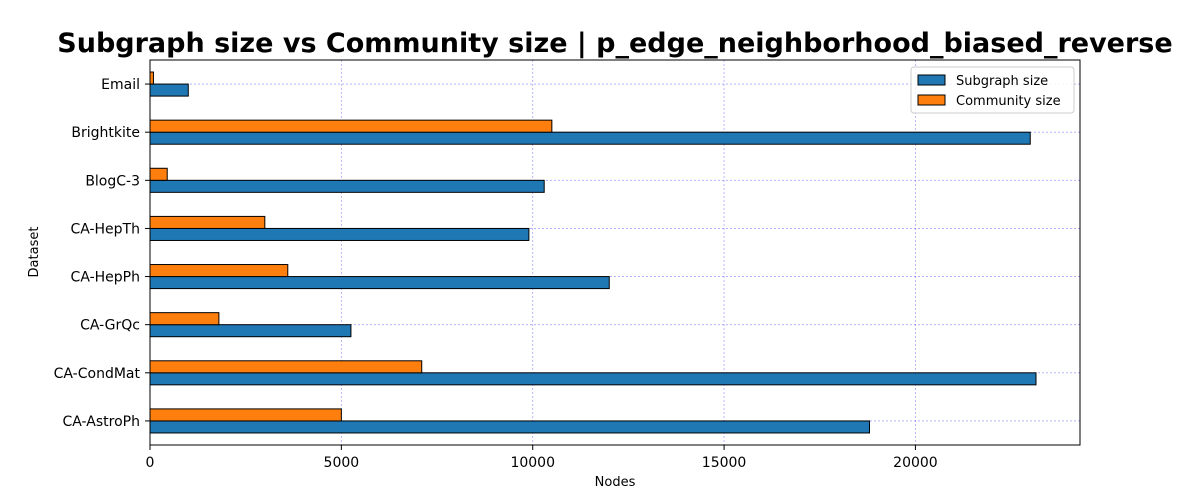 The height and width of the screenshot is (500, 1200). Describe the element at coordinates (150, 463) in the screenshot. I see `x-tick-label: 0` at that location.